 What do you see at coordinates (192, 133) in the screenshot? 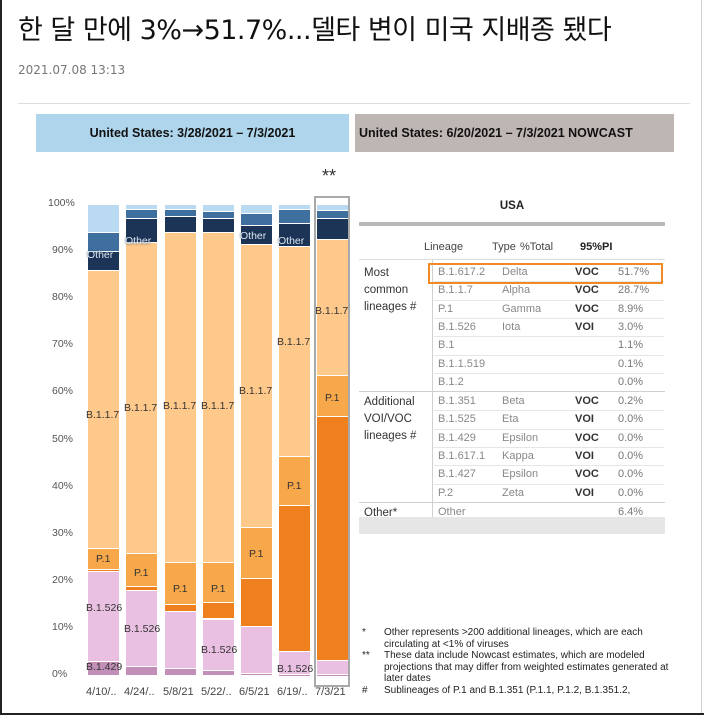
I see `left-panel-title: United States: 3/28/2021 – 7/3/2021` at bounding box center [192, 133].